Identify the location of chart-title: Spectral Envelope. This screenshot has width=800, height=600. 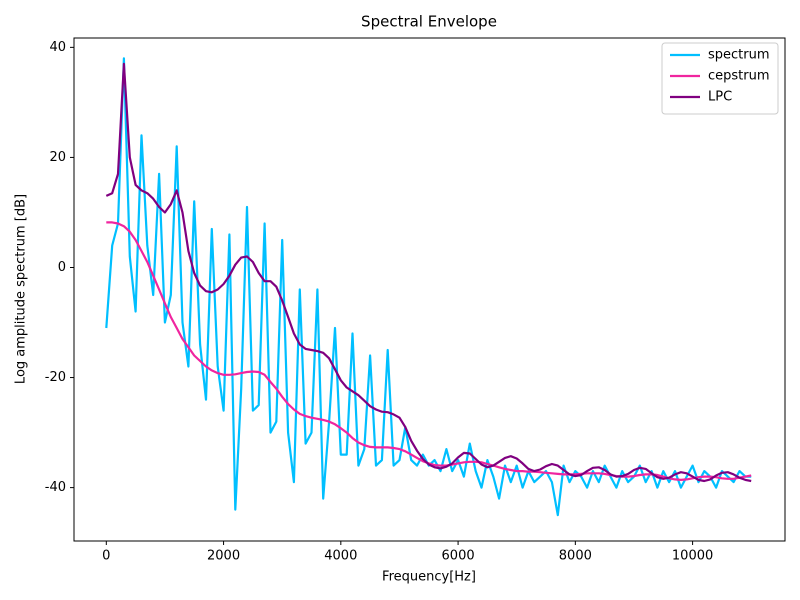
(429, 22).